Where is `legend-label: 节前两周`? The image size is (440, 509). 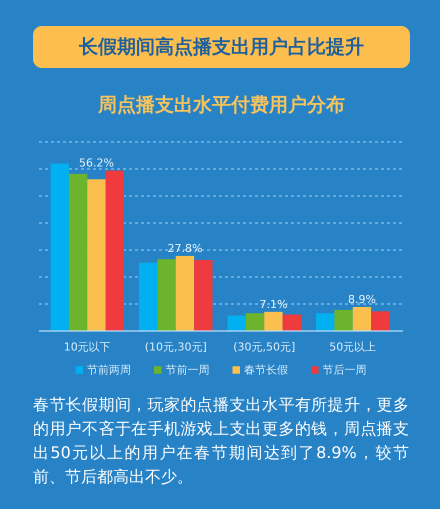
legend-label: 节前两周 is located at coordinates (109, 370).